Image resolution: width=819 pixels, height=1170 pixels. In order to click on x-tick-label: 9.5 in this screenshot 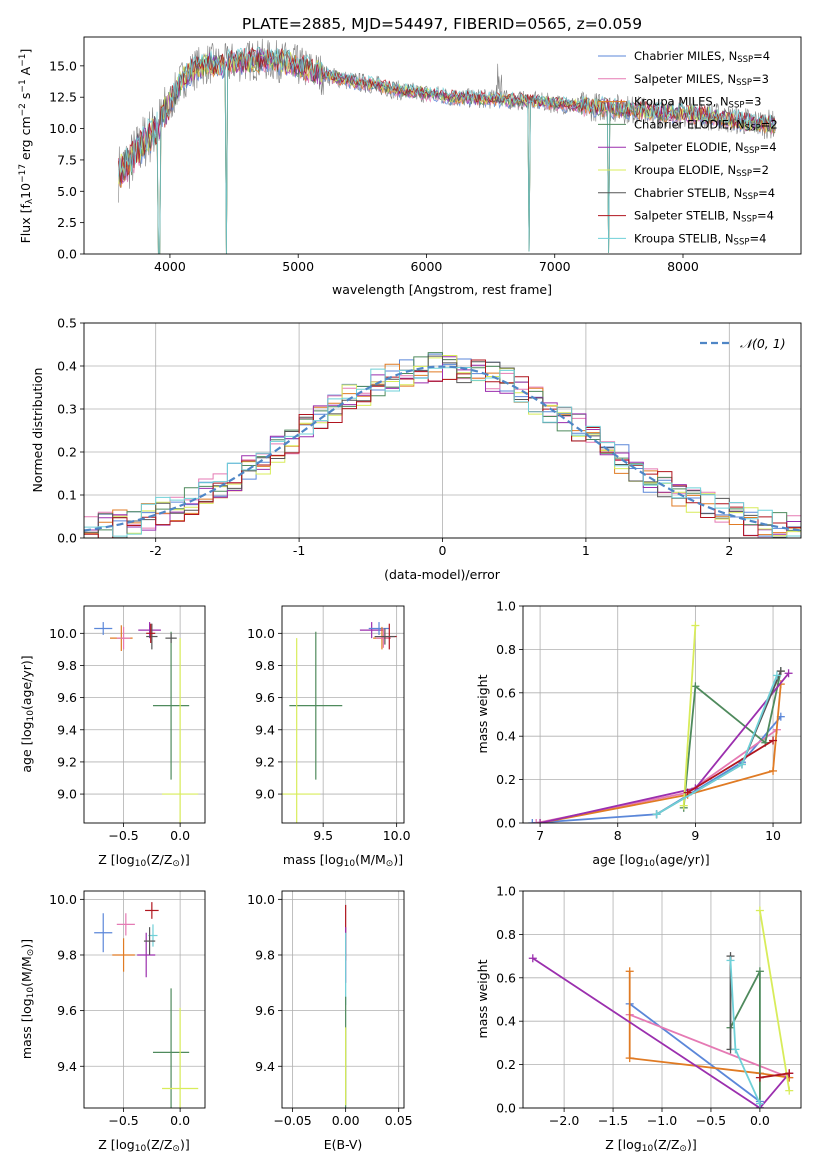, I will do `click(323, 835)`.